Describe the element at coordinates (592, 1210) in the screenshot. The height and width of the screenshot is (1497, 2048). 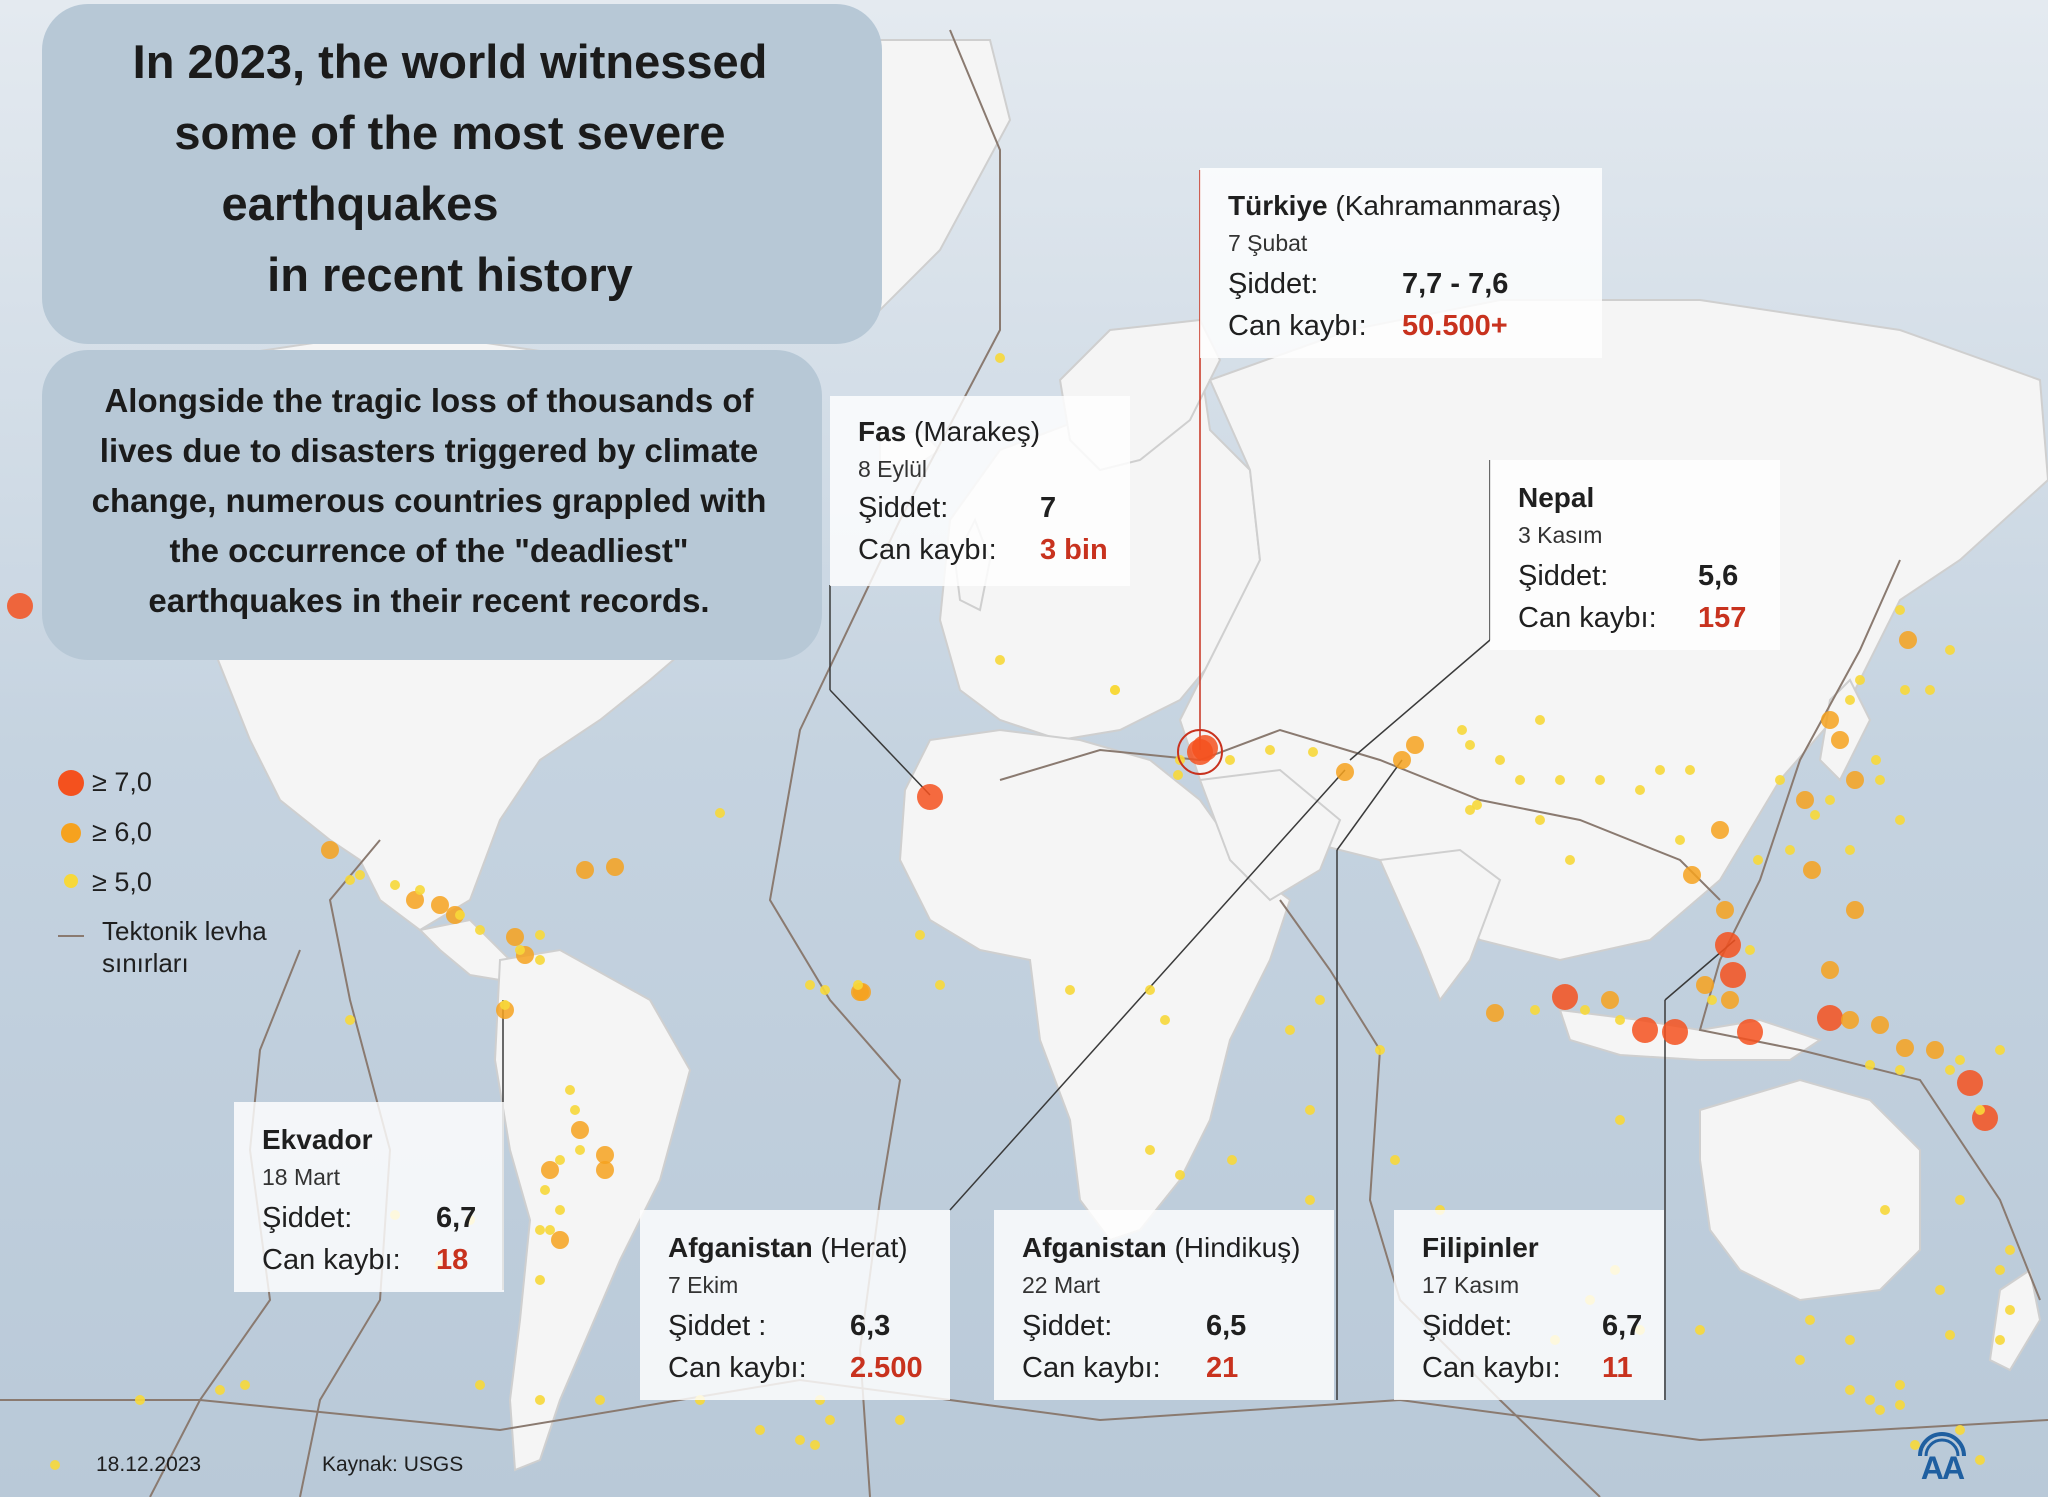
I see `south-america` at that location.